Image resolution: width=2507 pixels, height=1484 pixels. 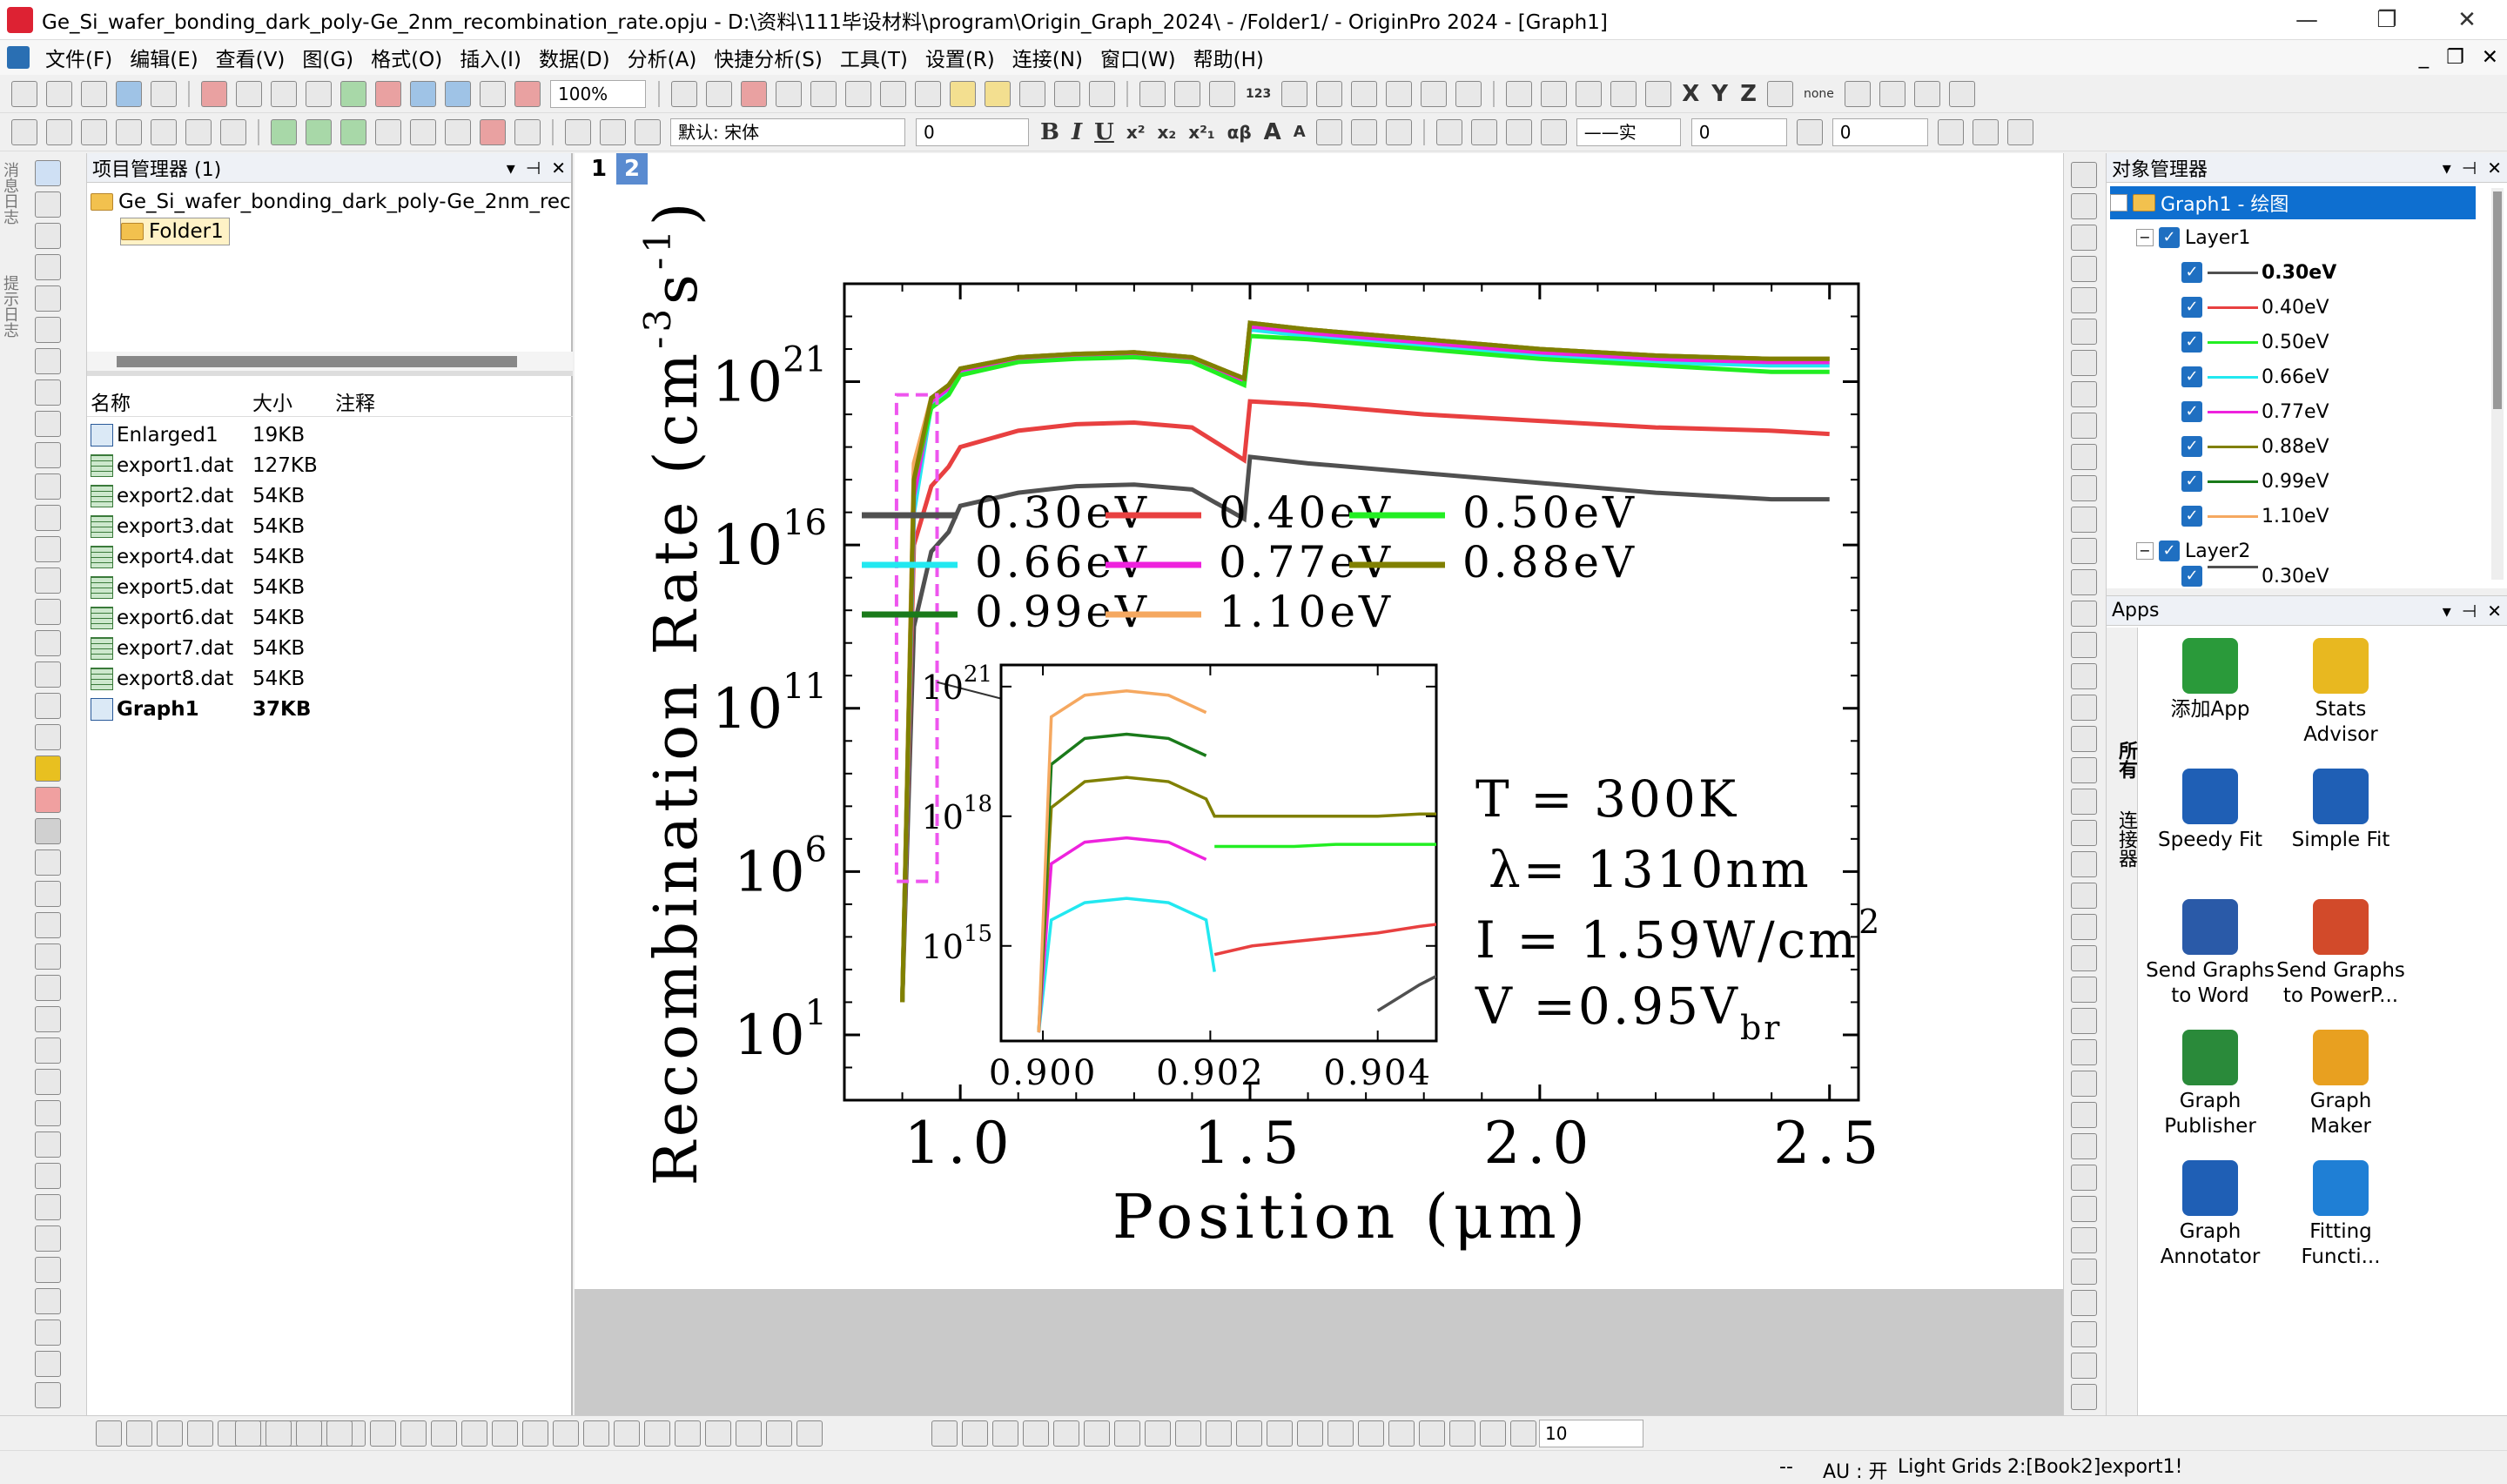 I want to click on font-color-icon, so click(x=1398, y=131).